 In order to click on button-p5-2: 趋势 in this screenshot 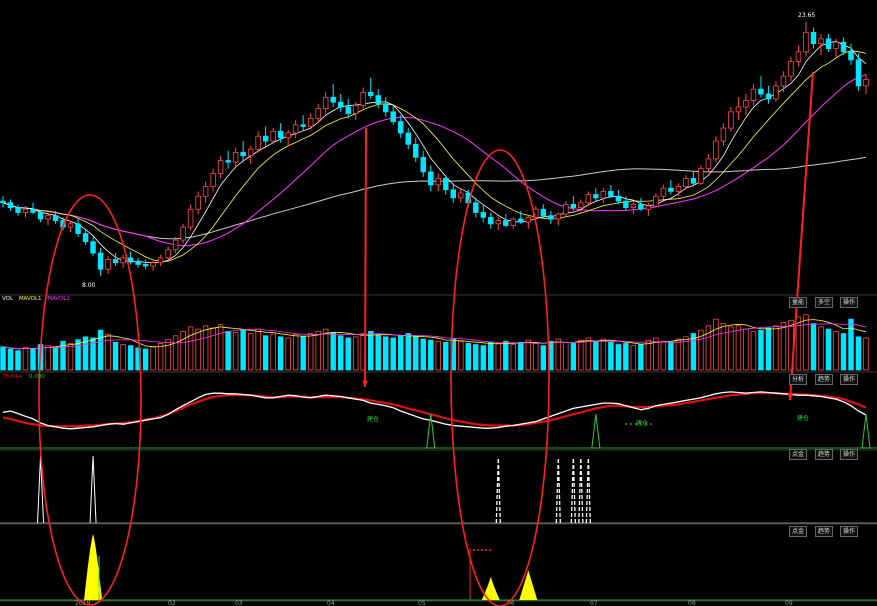, I will do `click(824, 531)`.